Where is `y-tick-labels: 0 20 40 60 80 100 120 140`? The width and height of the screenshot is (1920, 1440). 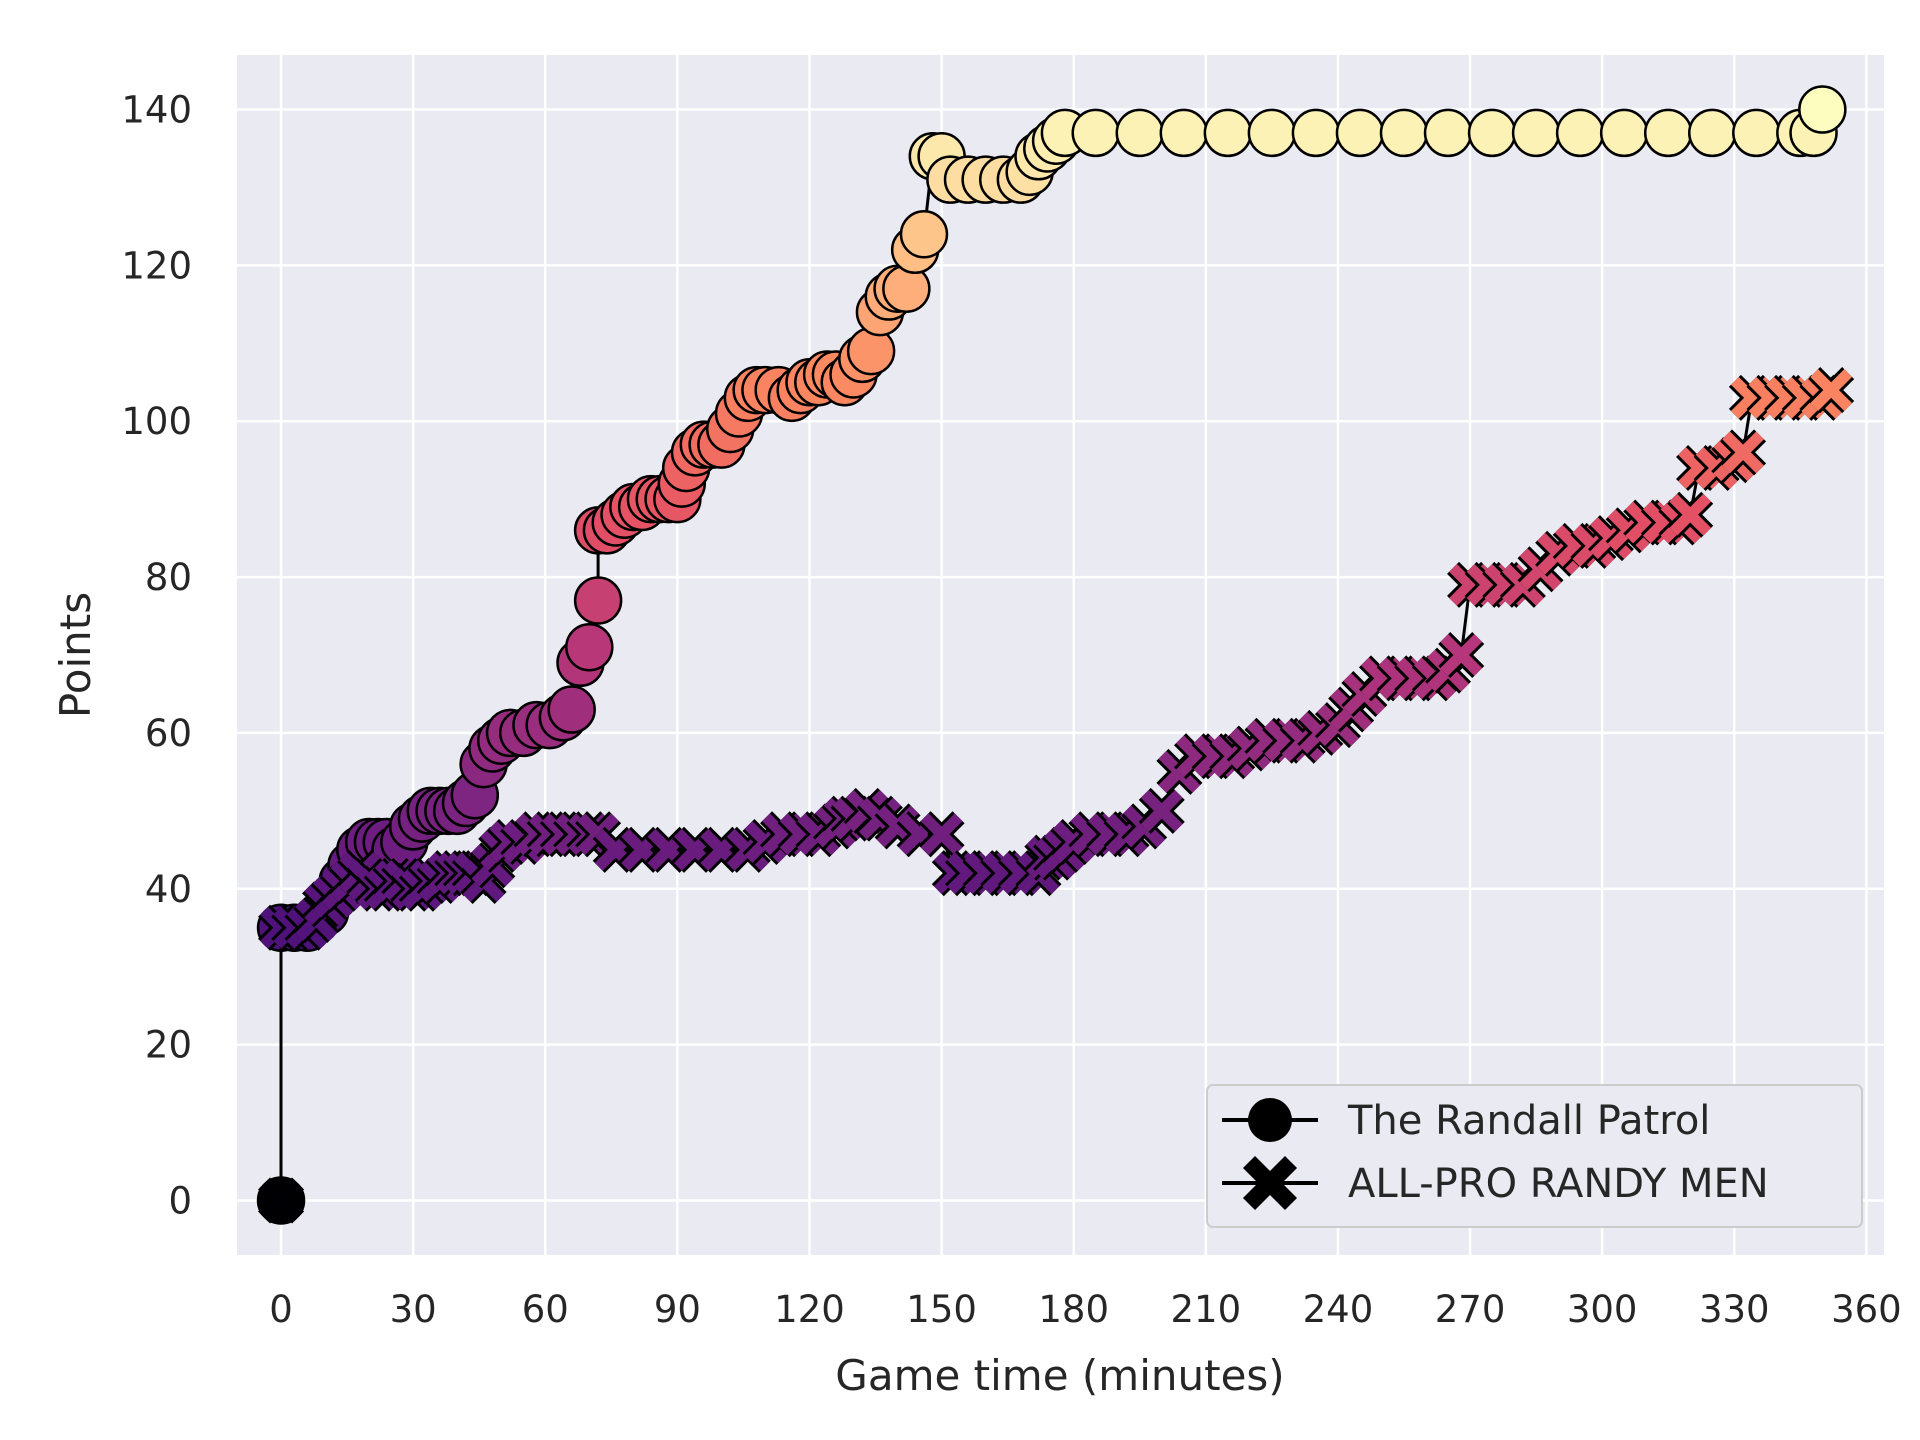 y-tick-labels: 0 20 40 60 80 100 120 140 is located at coordinates (156, 656).